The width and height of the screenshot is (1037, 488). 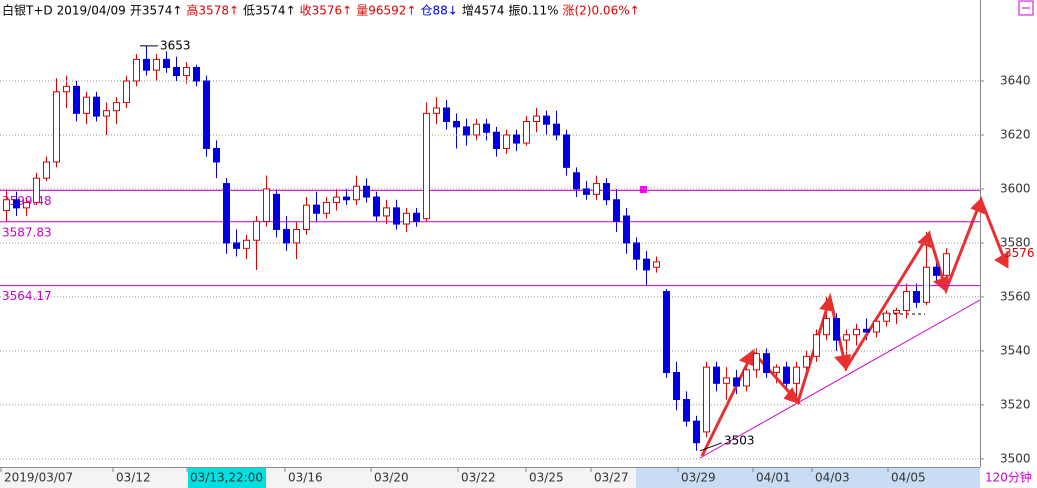 I want to click on settings-icon, so click(x=1026, y=8).